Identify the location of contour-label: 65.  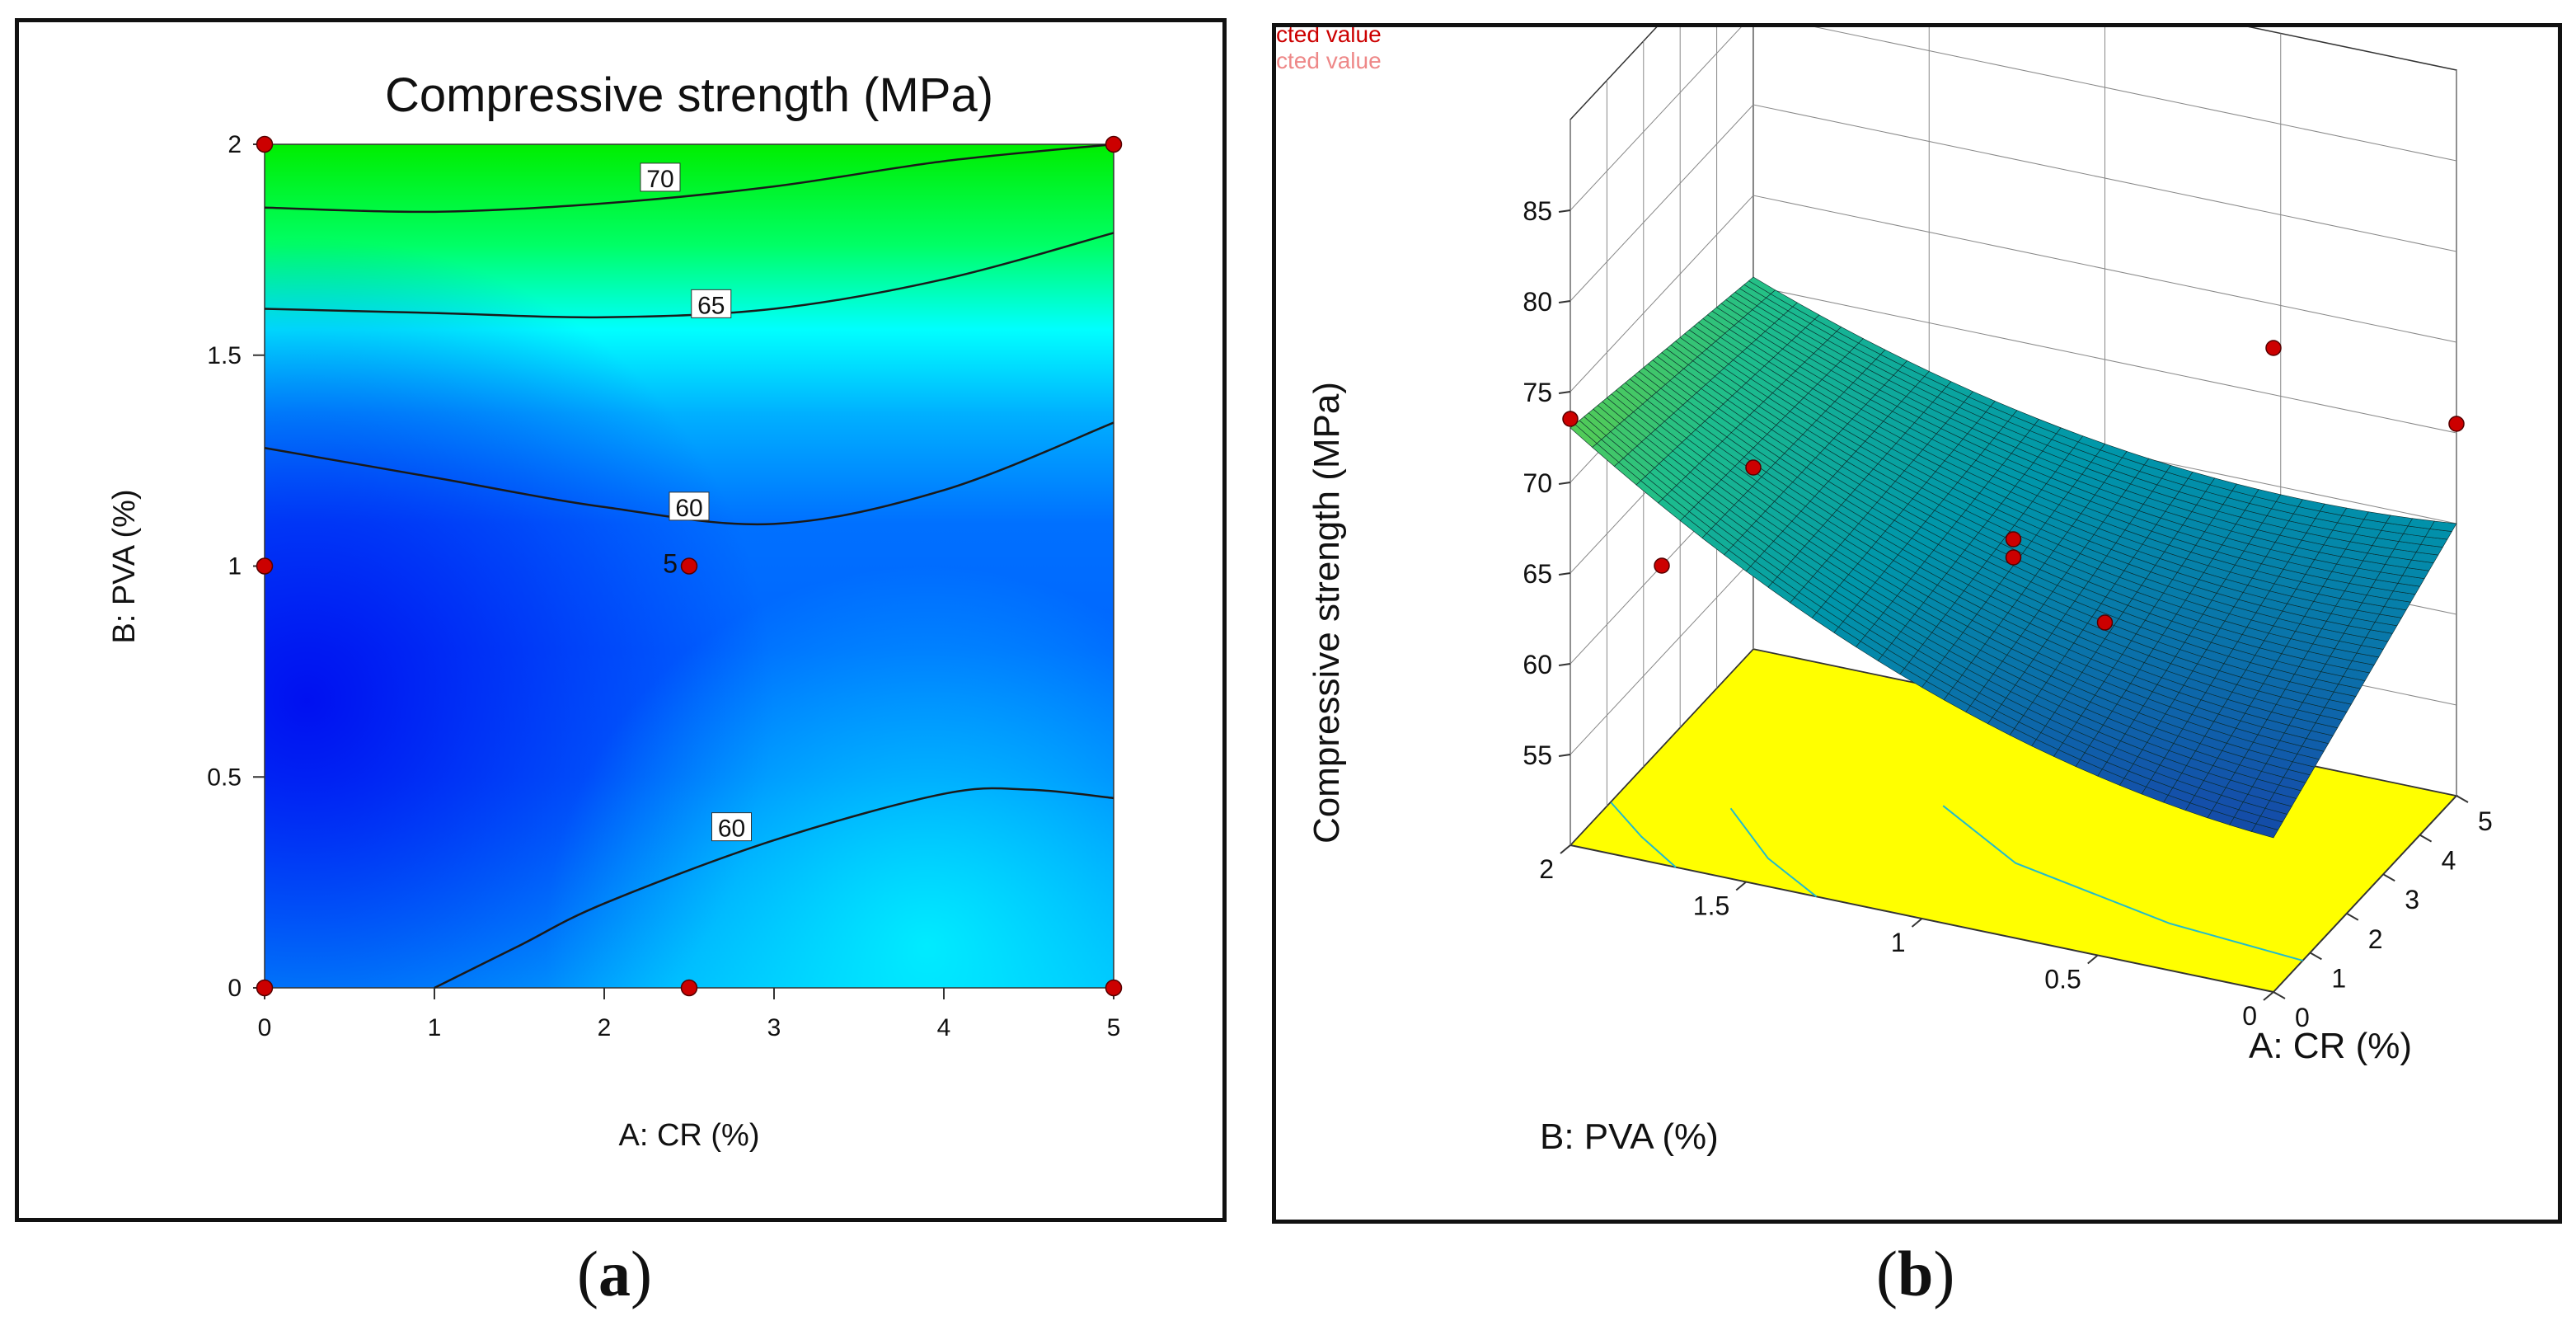
(711, 305).